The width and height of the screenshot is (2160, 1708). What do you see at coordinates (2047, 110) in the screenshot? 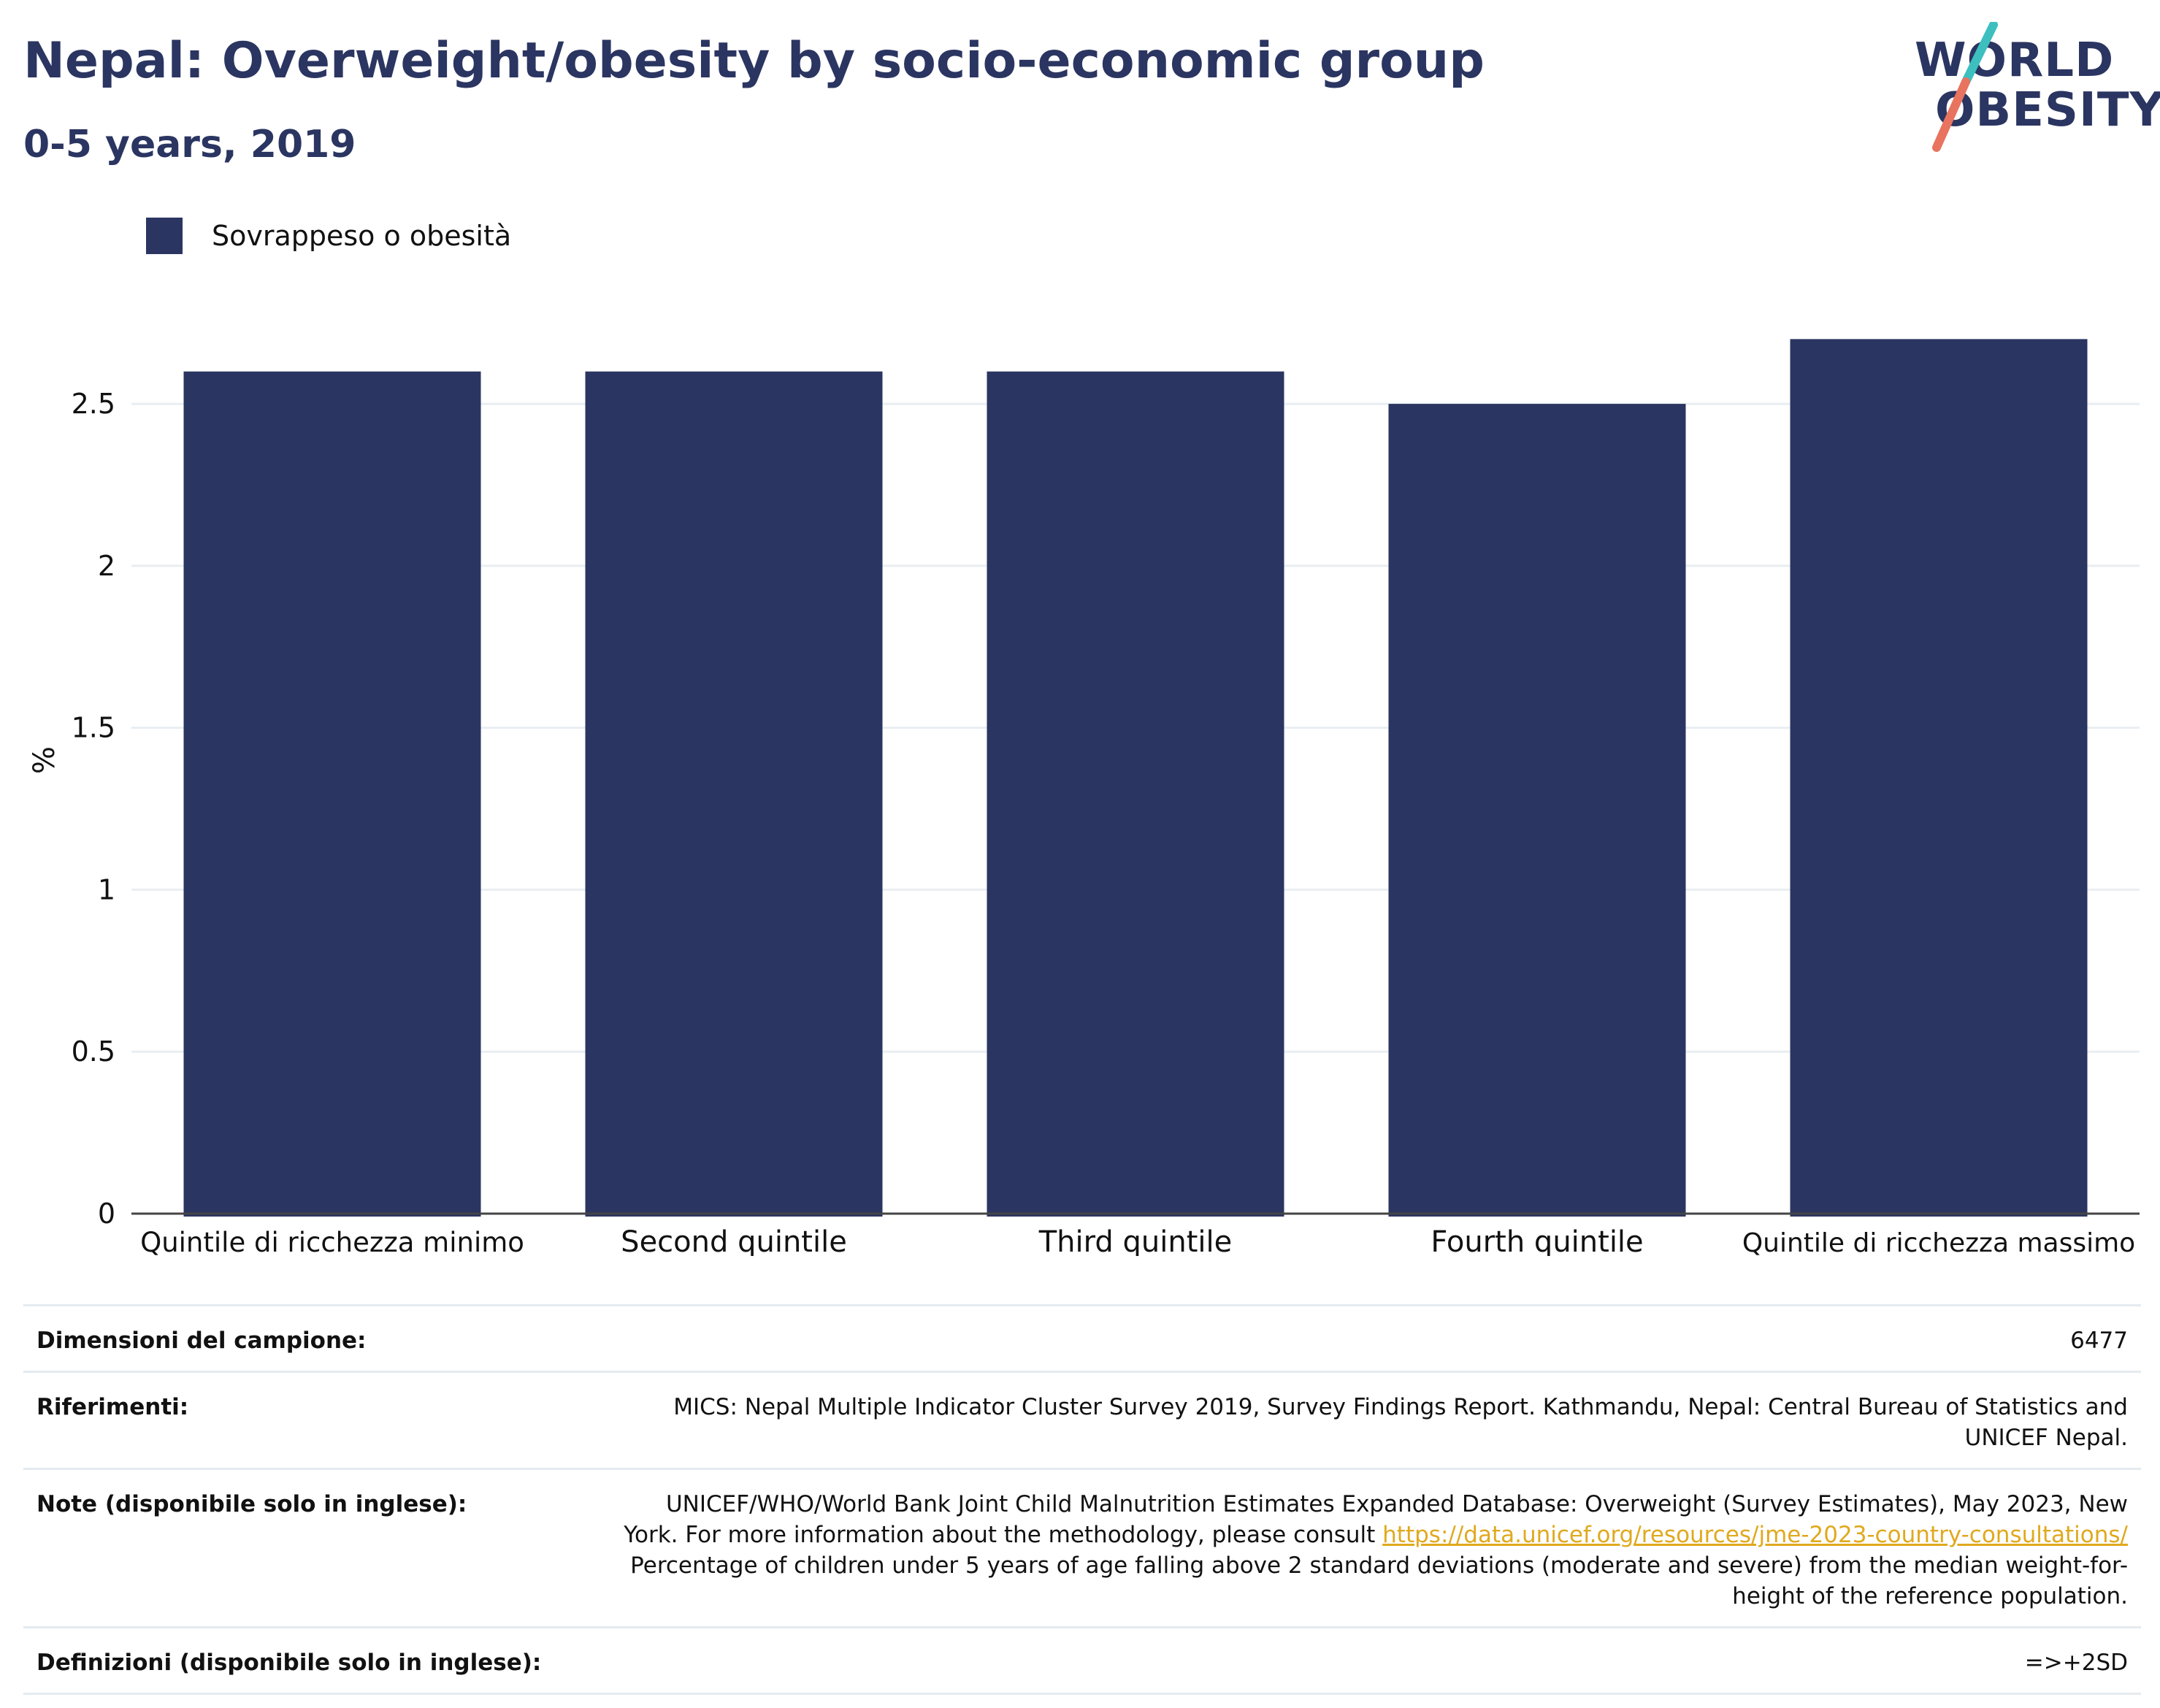
I see `logo-text-obesity: OBESITY` at bounding box center [2047, 110].